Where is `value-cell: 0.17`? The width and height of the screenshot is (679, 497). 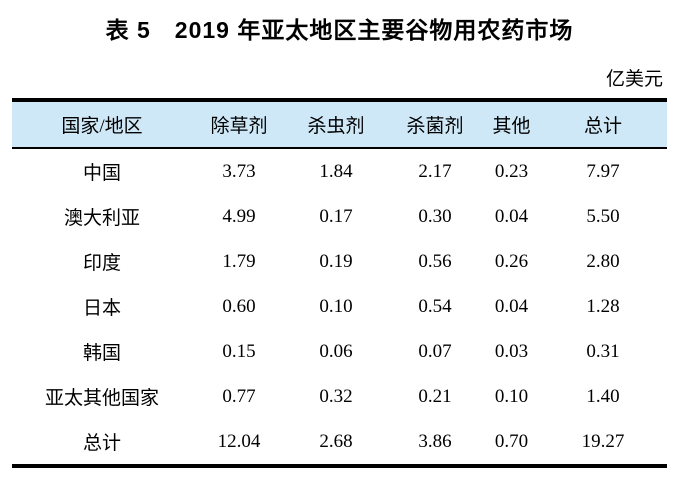
value-cell: 0.17 is located at coordinates (336, 216).